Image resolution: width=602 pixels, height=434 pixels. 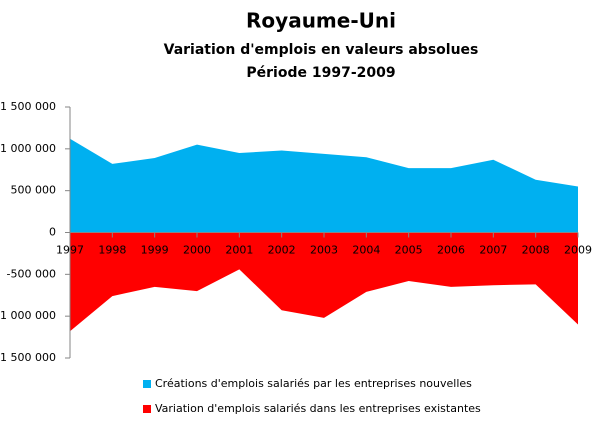 What do you see at coordinates (239, 250) in the screenshot?
I see `x-tick-label: 2001` at bounding box center [239, 250].